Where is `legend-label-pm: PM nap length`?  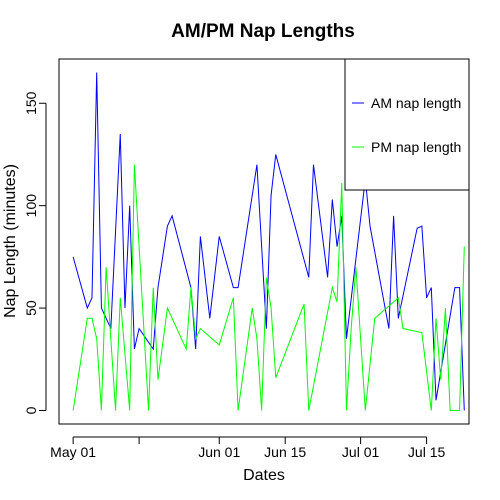
legend-label-pm: PM nap length is located at coordinates (416, 147).